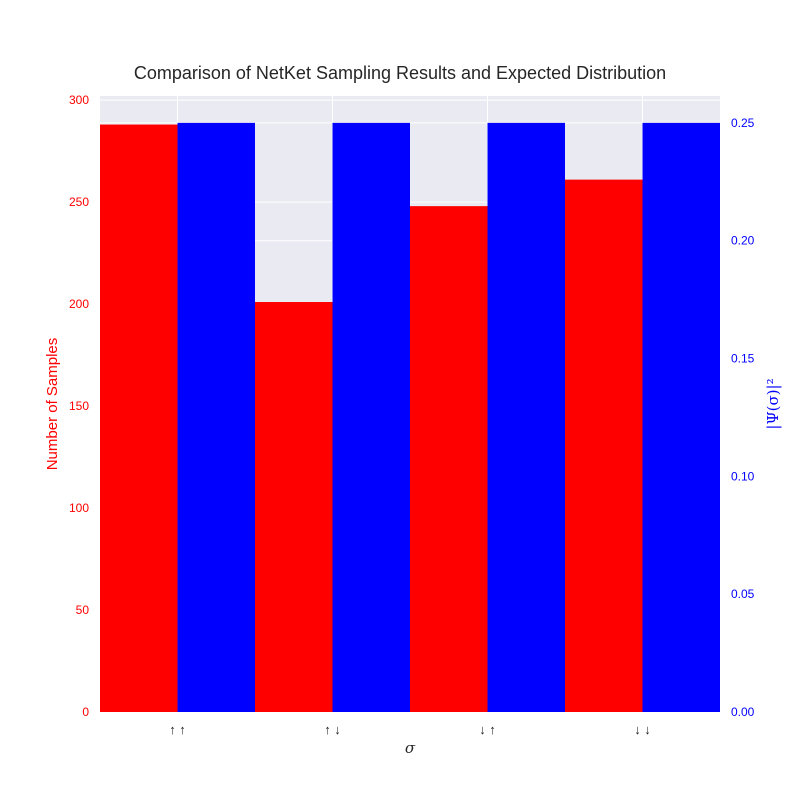 Image resolution: width=800 pixels, height=800 pixels. What do you see at coordinates (79, 508) in the screenshot?
I see `y-tick-left: 100` at bounding box center [79, 508].